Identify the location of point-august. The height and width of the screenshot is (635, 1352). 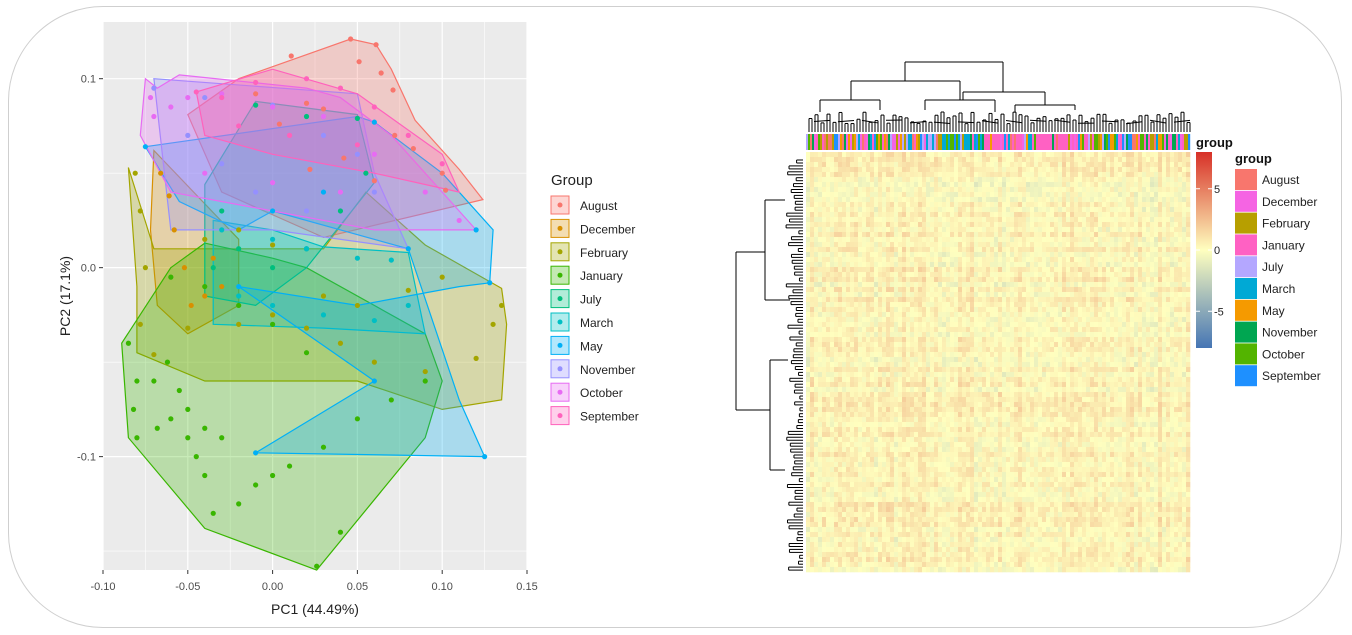
(359, 62).